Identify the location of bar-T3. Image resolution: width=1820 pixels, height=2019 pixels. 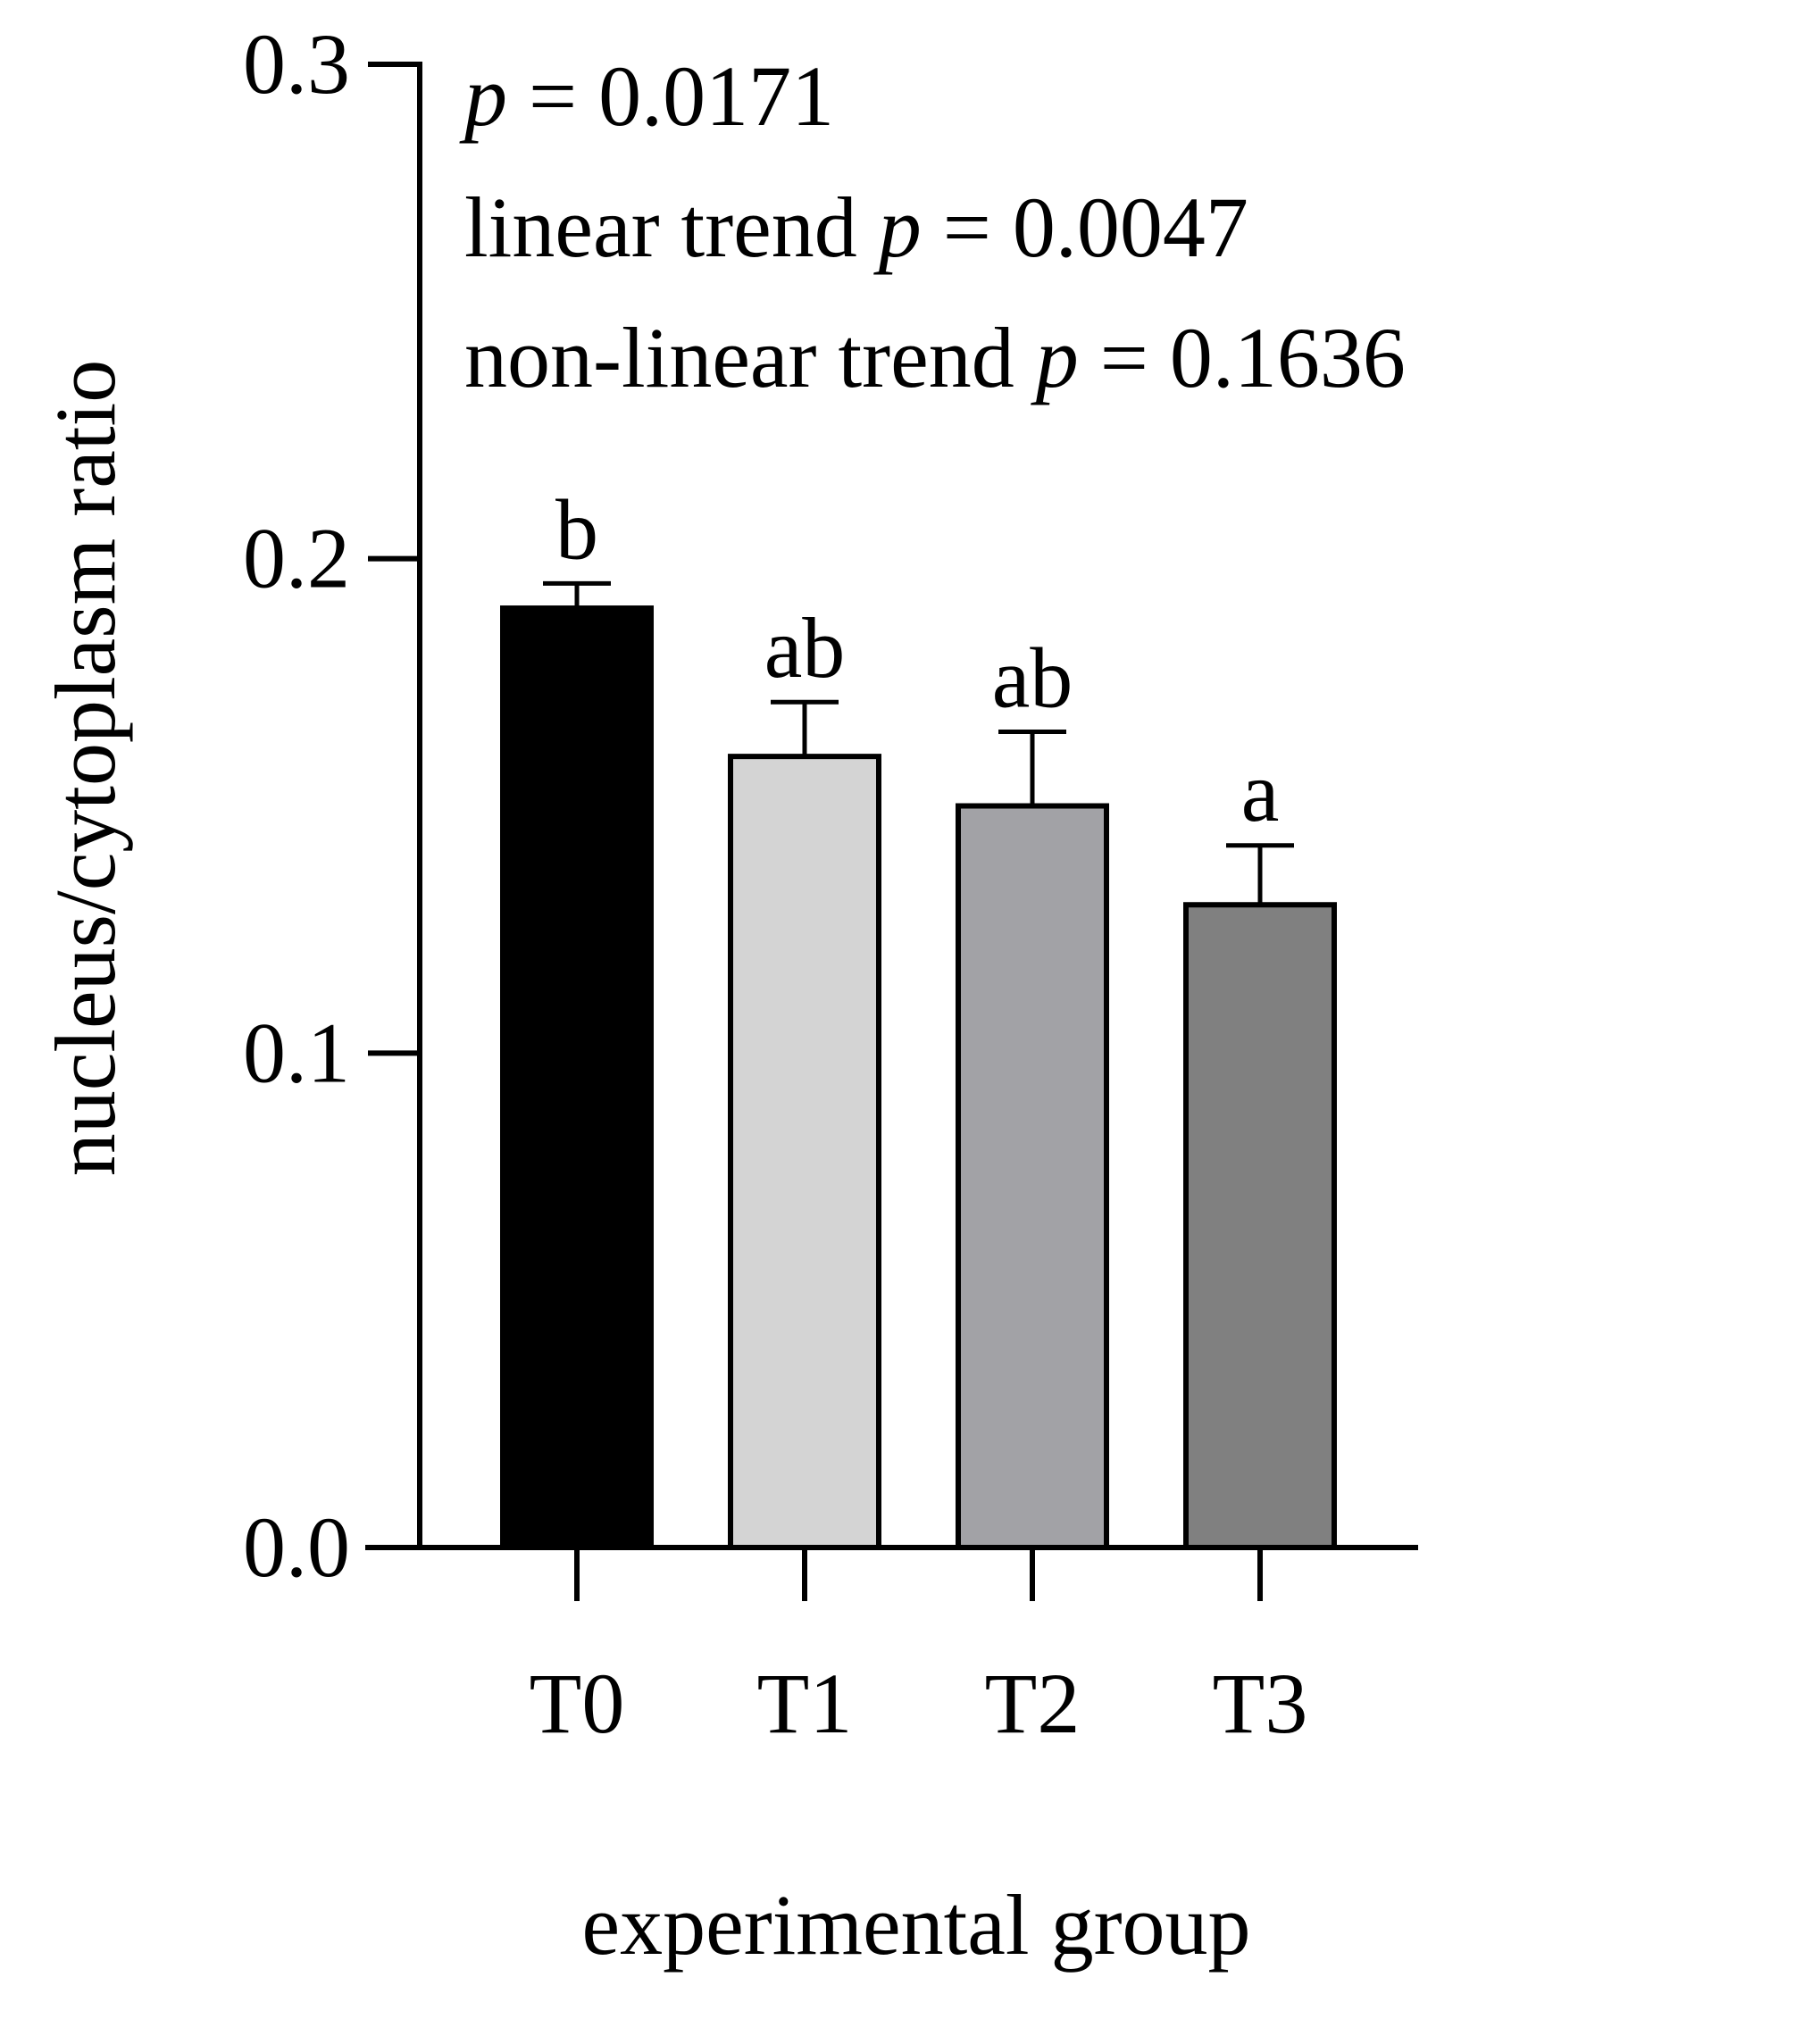
(1260, 1226).